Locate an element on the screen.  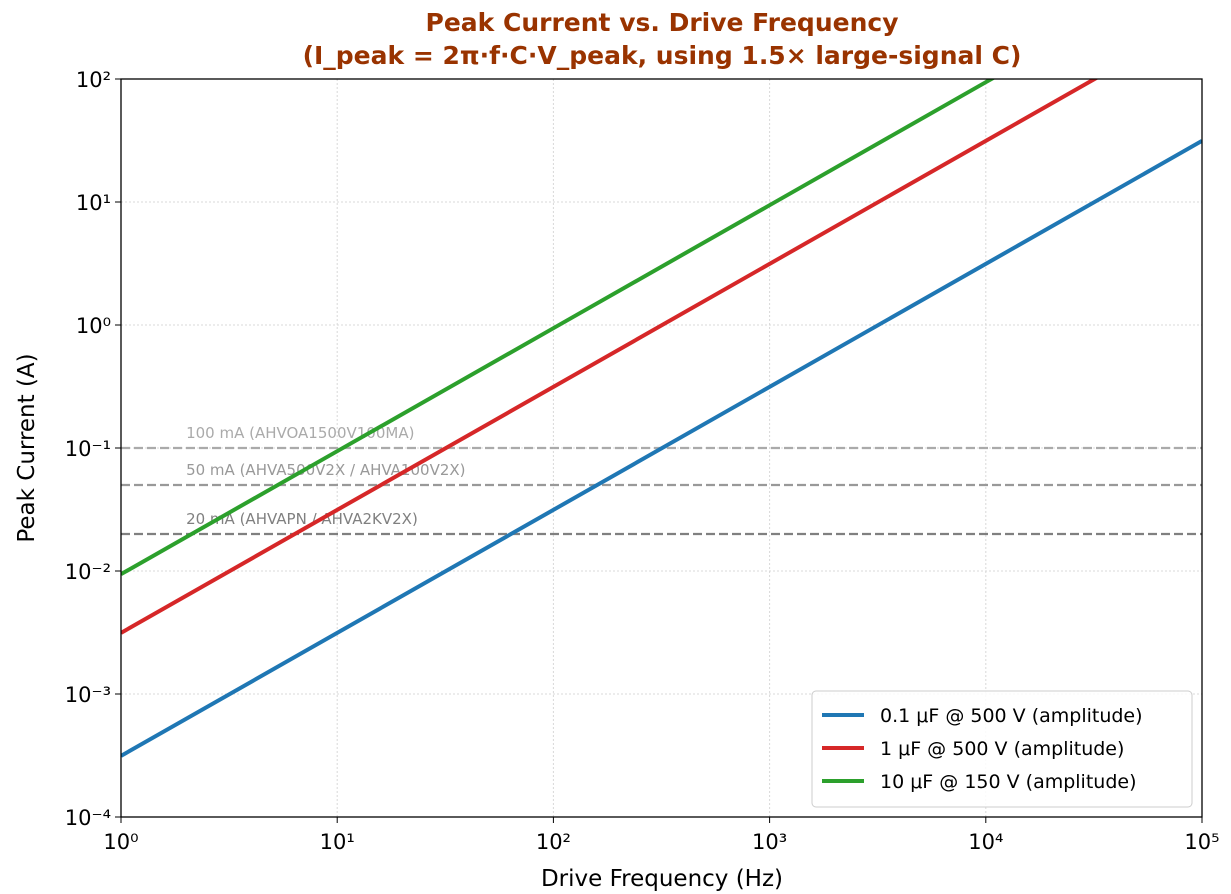
x-tick-label: 10⁵ is located at coordinates (1201, 842).